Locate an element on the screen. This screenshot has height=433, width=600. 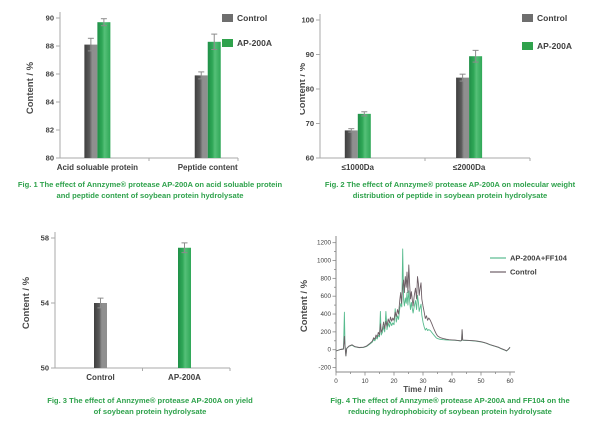
svg-text: 54 is located at coordinates (45, 303).